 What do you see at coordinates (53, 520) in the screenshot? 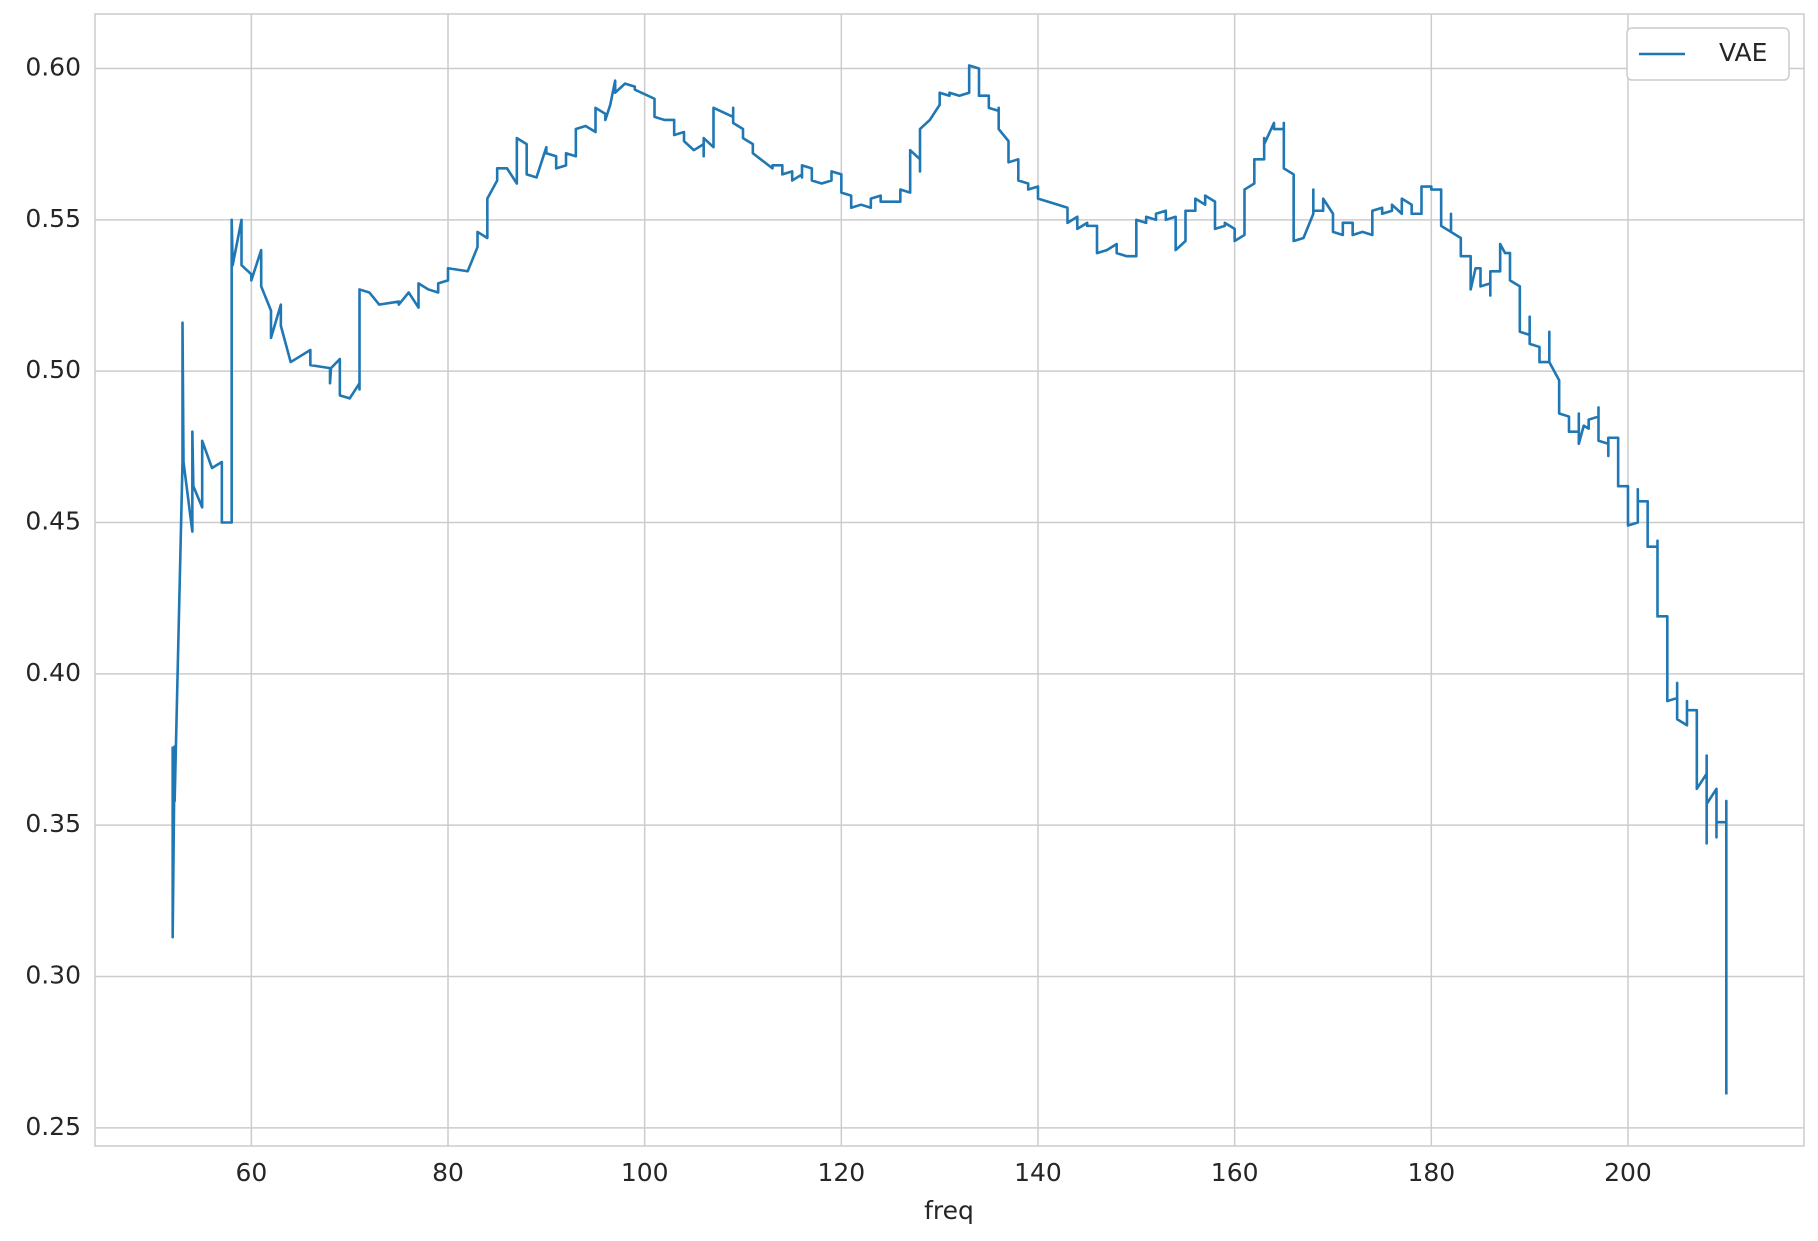
I see `y-tick-label: 0.45` at bounding box center [53, 520].